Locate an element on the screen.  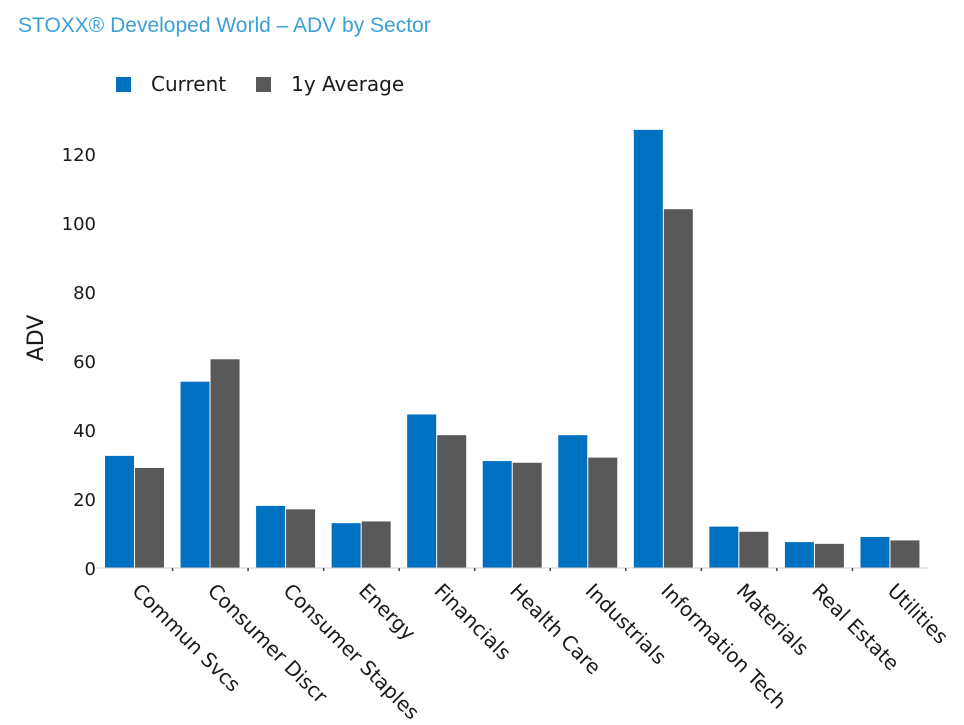
y-axis-title: ADV is located at coordinates (36, 338).